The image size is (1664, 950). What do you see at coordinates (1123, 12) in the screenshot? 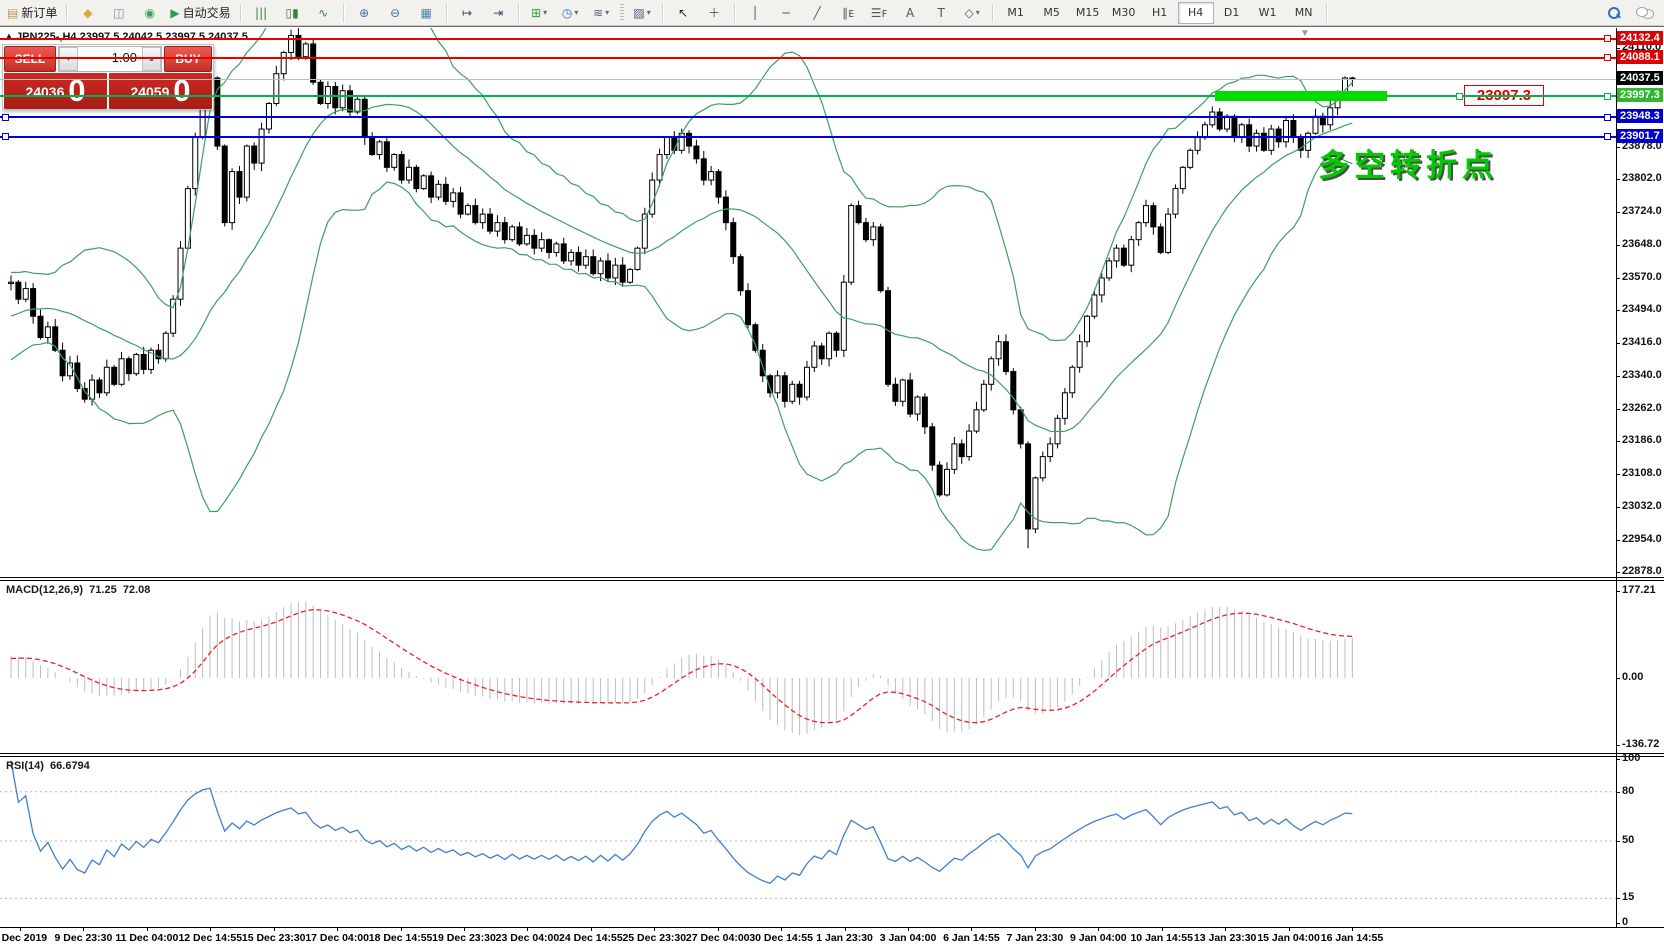
I see `timeframe-m30-button: M30` at bounding box center [1123, 12].